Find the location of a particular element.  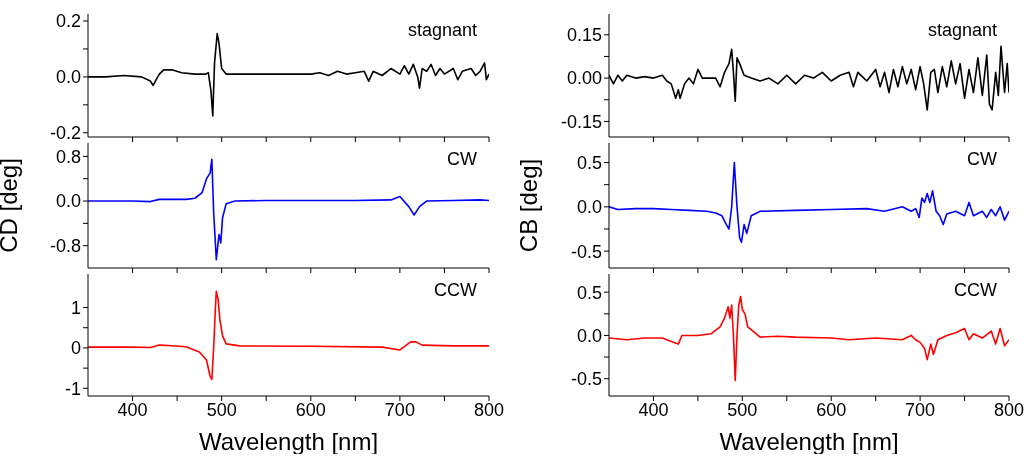

y-tick-label: 1 is located at coordinates (75, 307).